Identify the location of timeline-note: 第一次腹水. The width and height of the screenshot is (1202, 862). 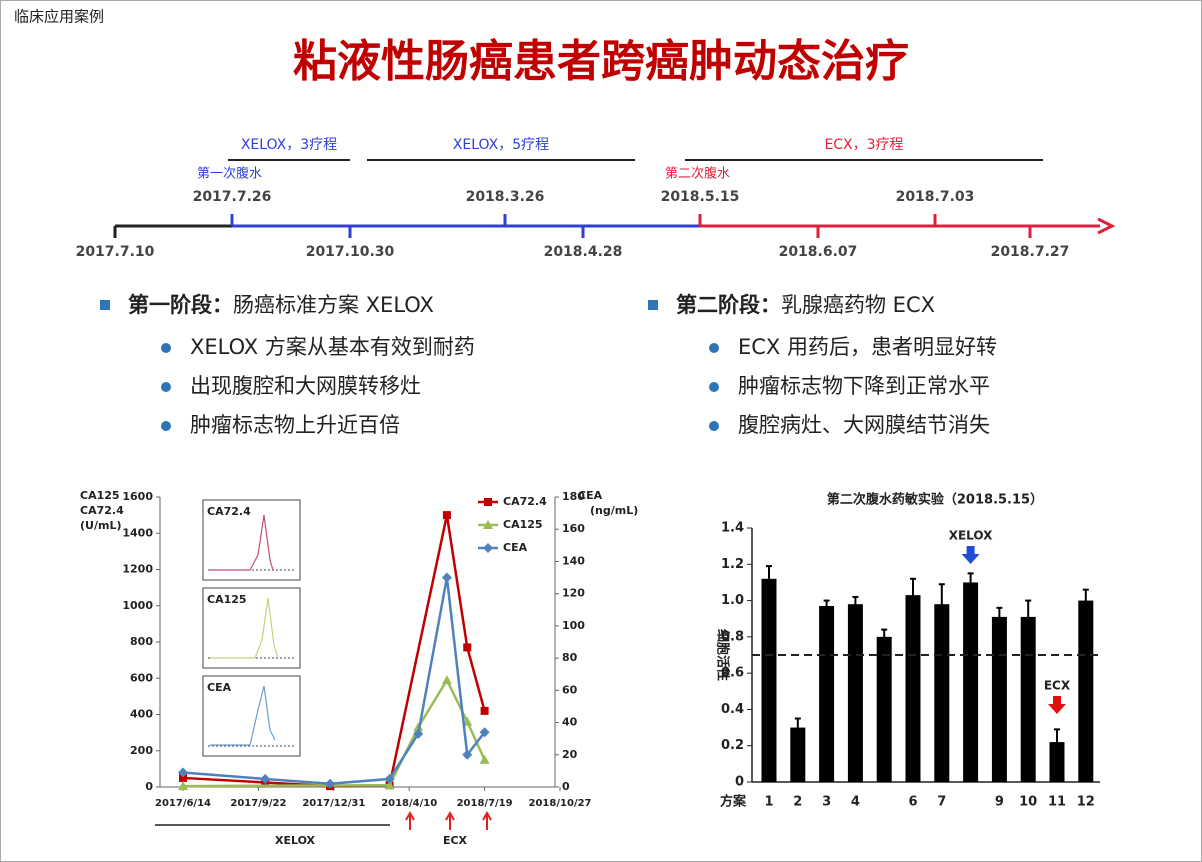
(229, 174).